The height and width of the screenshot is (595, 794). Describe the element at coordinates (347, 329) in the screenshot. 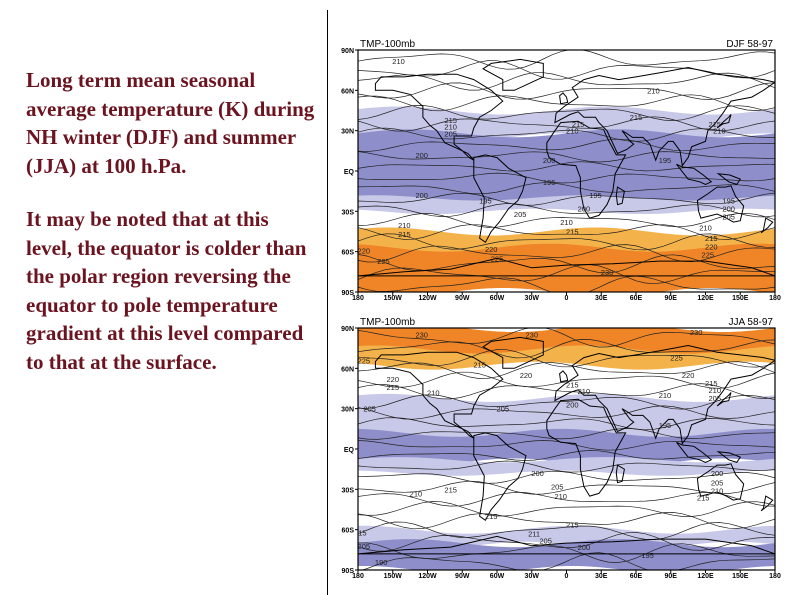

I see `y-tick-label: 90N` at that location.